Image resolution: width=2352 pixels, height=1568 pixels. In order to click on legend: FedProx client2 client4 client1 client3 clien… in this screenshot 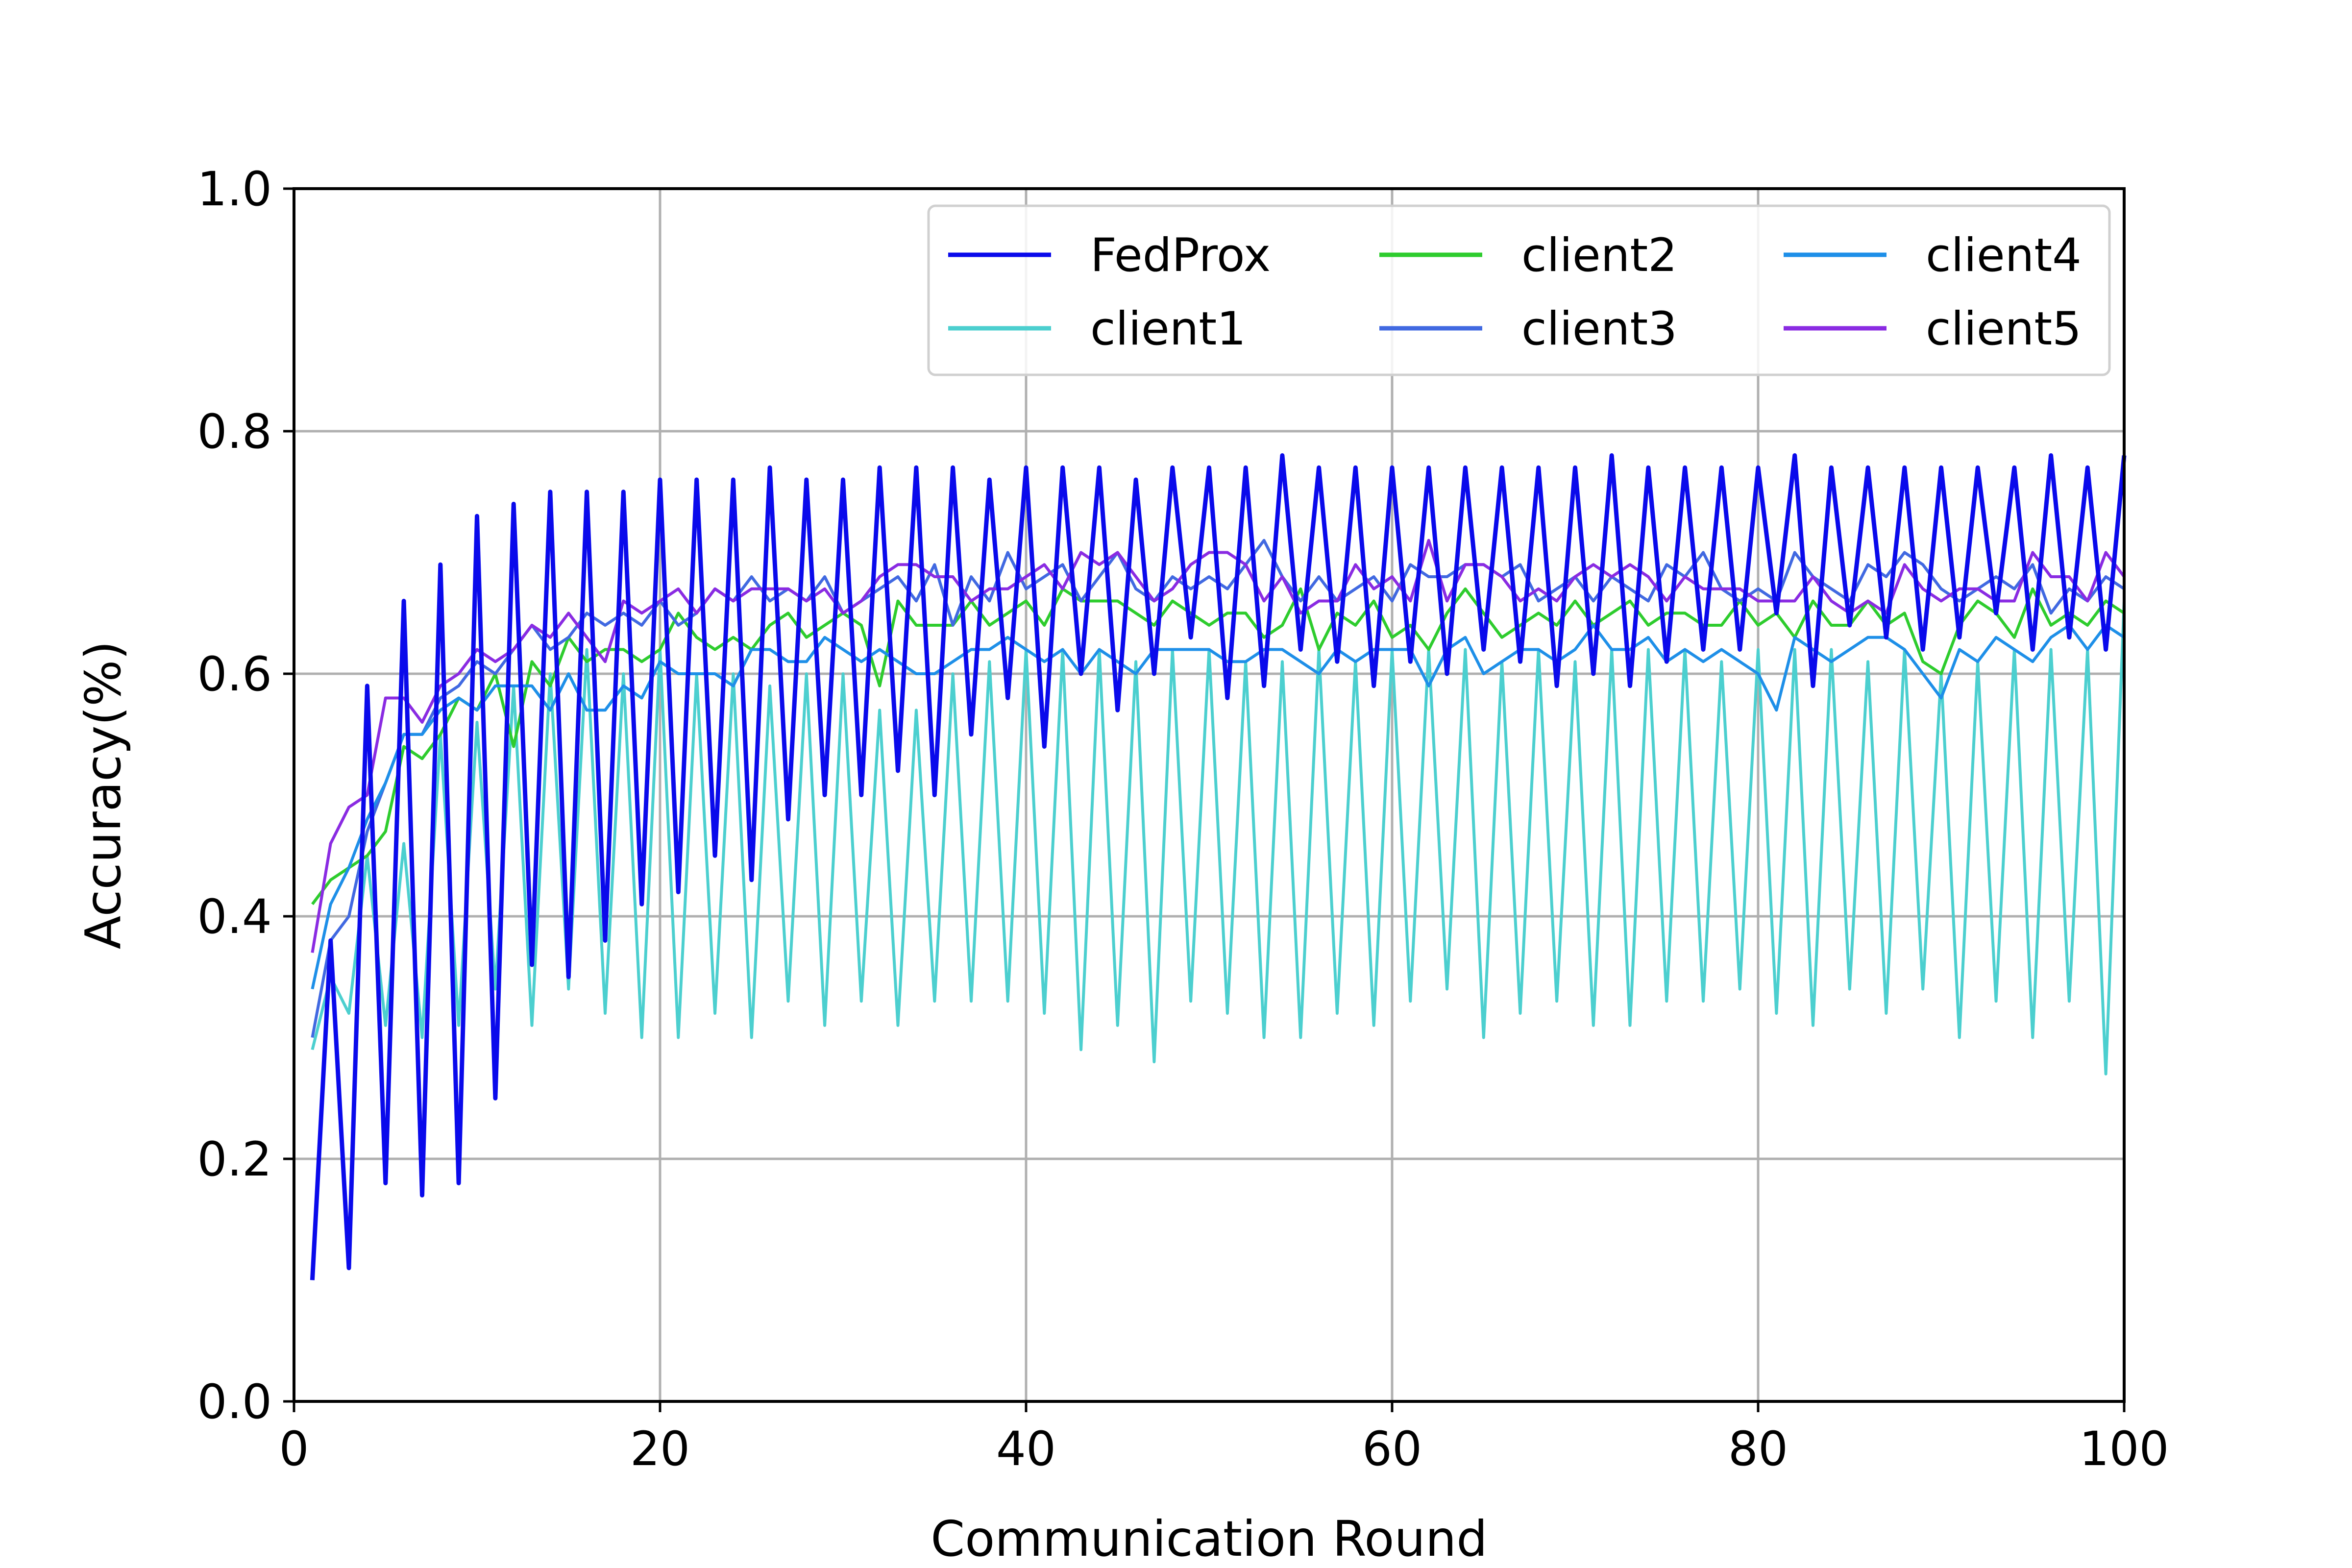, I will do `click(1519, 290)`.